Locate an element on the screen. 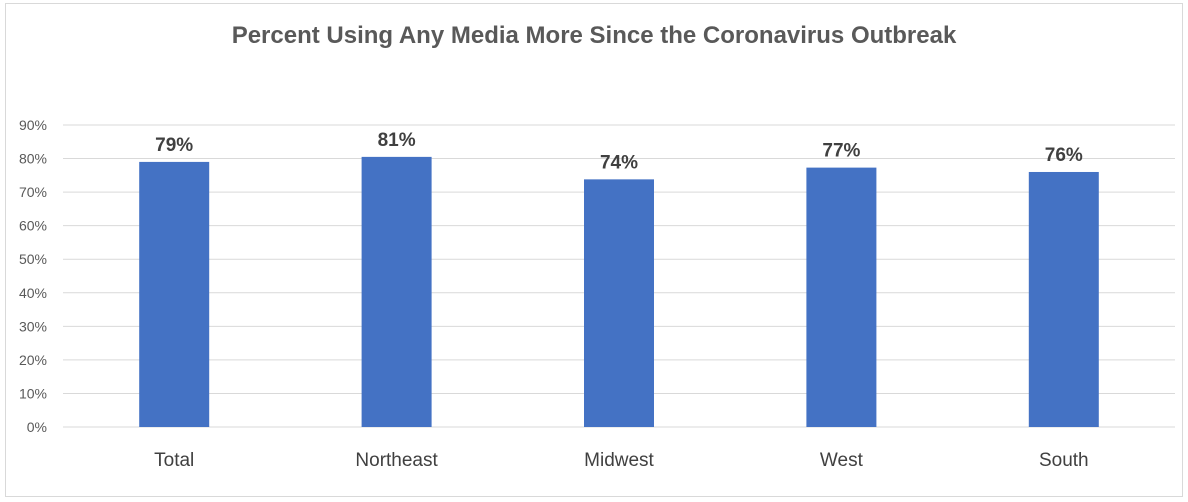 Image resolution: width=1188 pixels, height=502 pixels. data-label: 74% is located at coordinates (619, 162).